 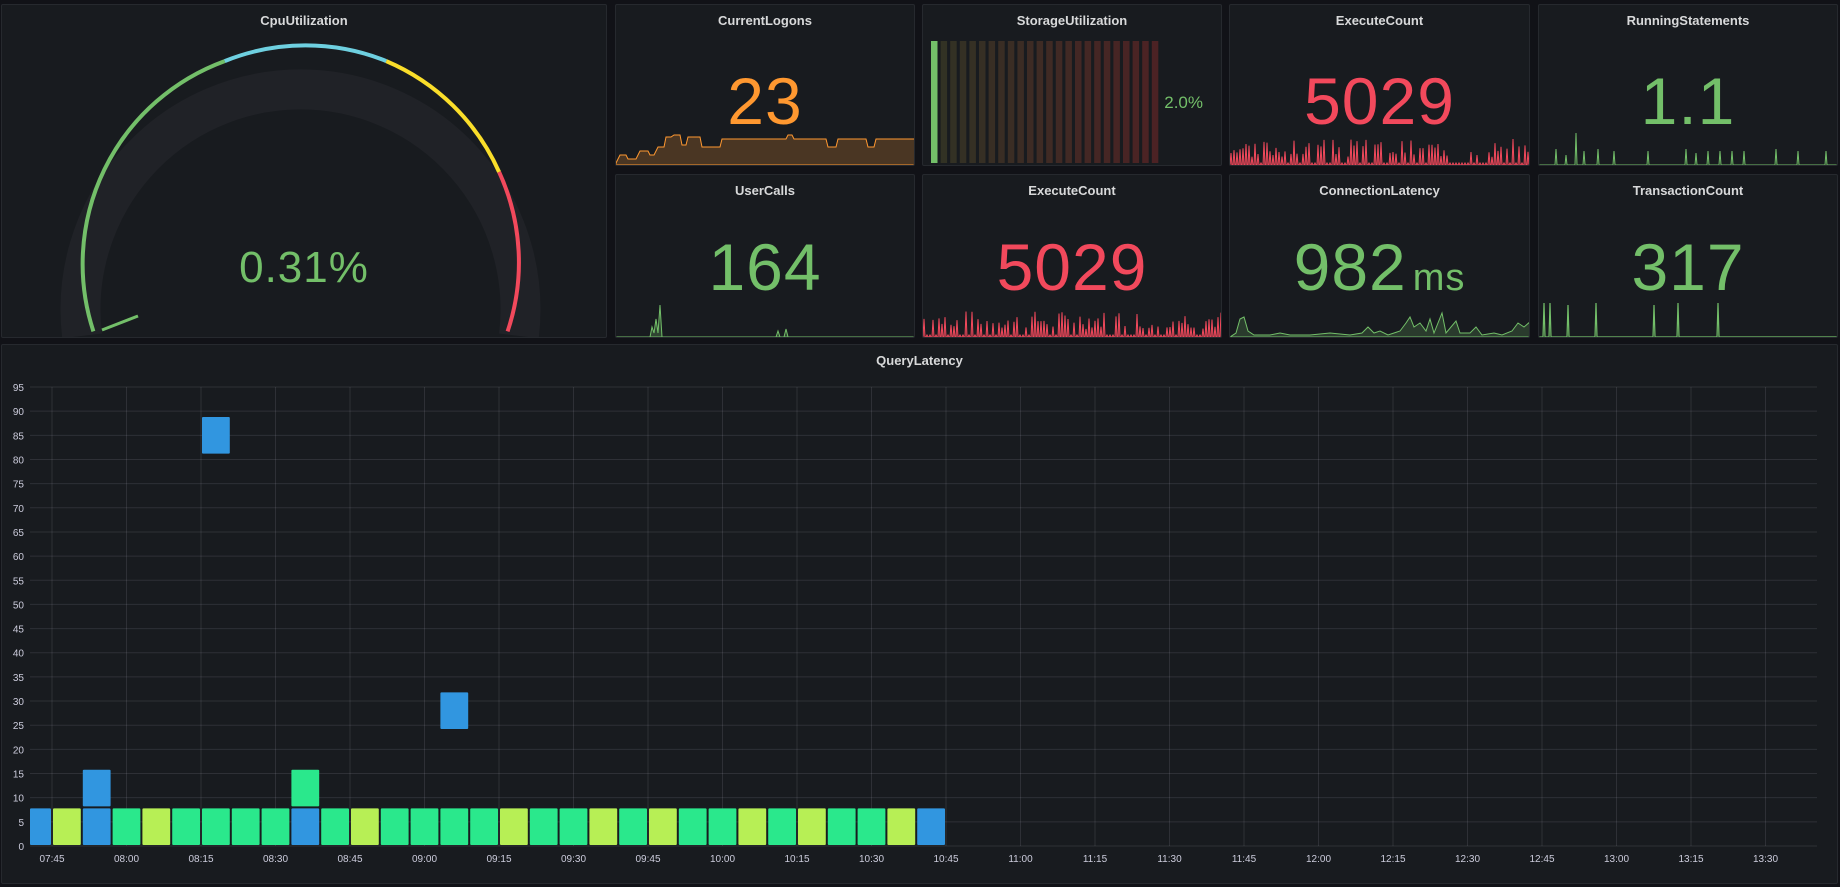 I want to click on x-tick-label: 08:45, so click(x=349, y=859).